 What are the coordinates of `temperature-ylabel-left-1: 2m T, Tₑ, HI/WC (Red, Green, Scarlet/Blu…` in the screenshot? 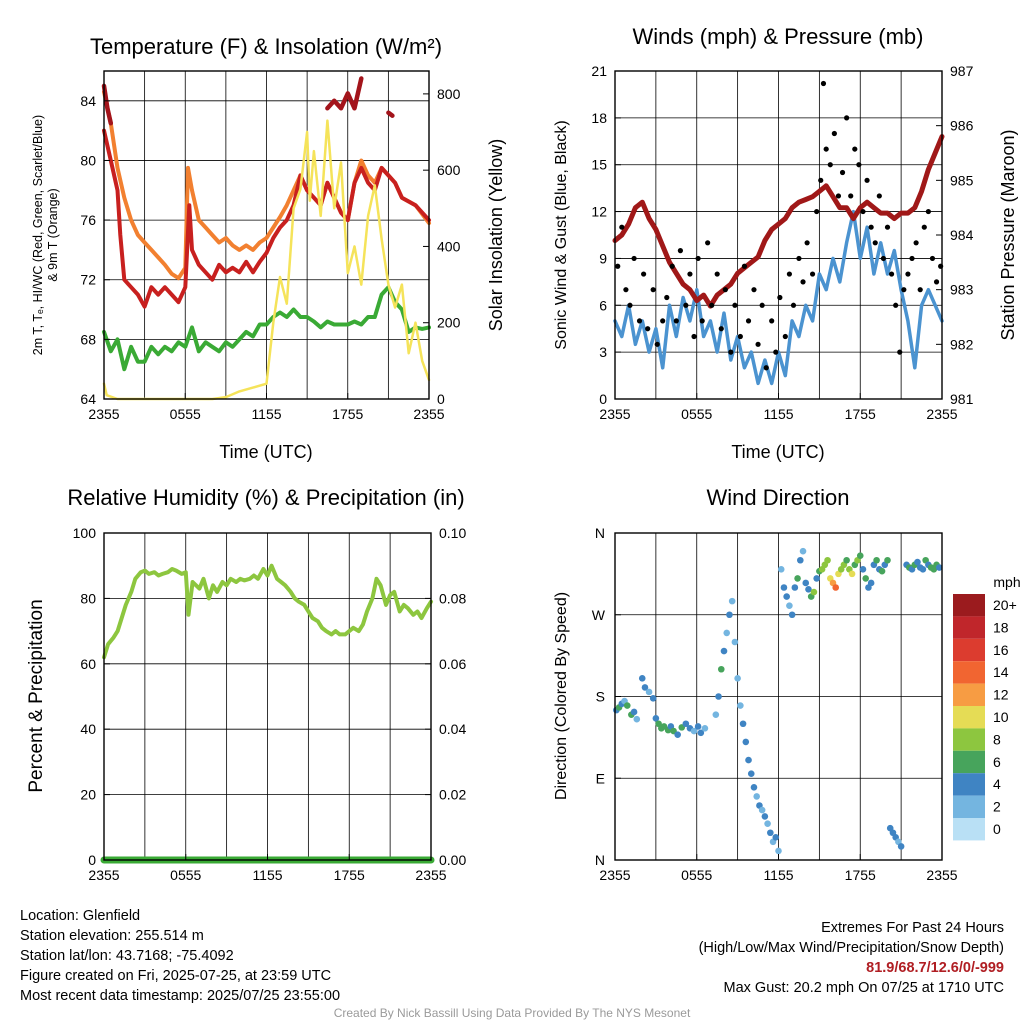 It's located at (38, 235).